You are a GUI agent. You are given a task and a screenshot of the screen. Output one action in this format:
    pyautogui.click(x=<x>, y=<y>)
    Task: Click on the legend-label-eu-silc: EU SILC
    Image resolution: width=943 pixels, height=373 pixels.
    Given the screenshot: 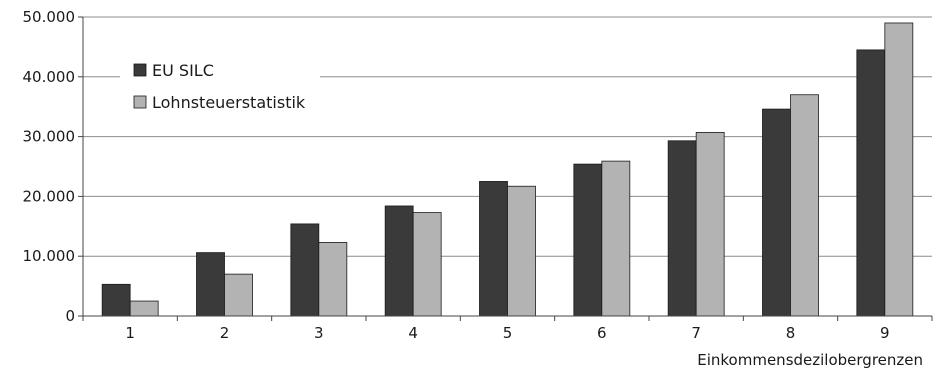 What is the action you would take?
    pyautogui.click(x=183, y=70)
    